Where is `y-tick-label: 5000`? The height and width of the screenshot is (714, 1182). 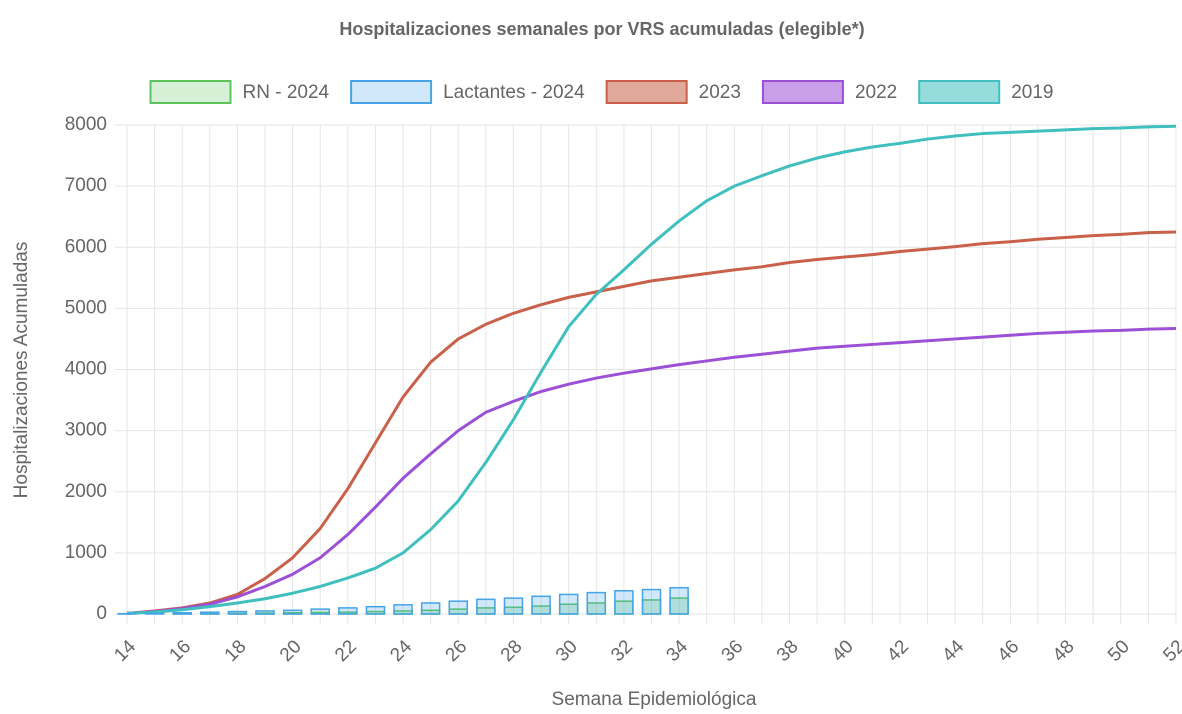
y-tick-label: 5000 is located at coordinates (86, 307).